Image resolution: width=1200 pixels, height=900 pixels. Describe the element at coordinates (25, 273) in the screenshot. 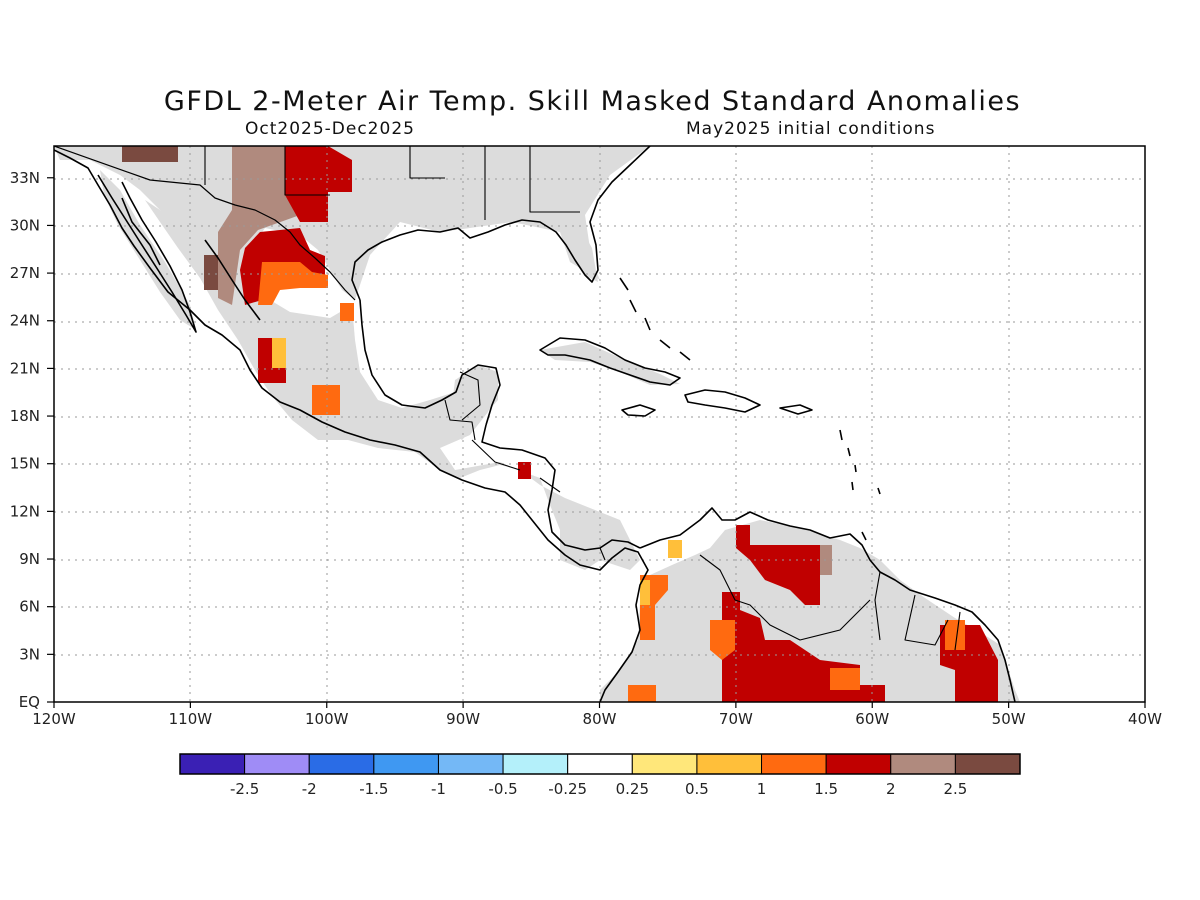

I see `y-tick-label: 27N` at that location.